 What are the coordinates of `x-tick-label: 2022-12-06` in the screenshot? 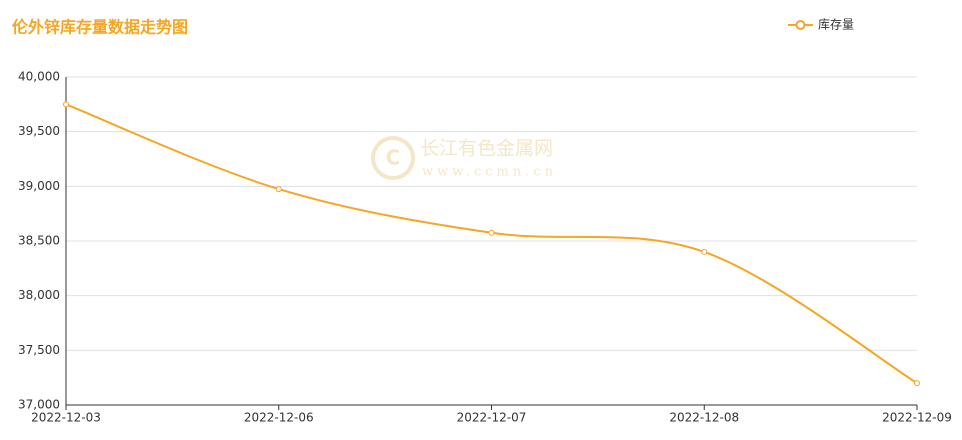 It's located at (279, 418).